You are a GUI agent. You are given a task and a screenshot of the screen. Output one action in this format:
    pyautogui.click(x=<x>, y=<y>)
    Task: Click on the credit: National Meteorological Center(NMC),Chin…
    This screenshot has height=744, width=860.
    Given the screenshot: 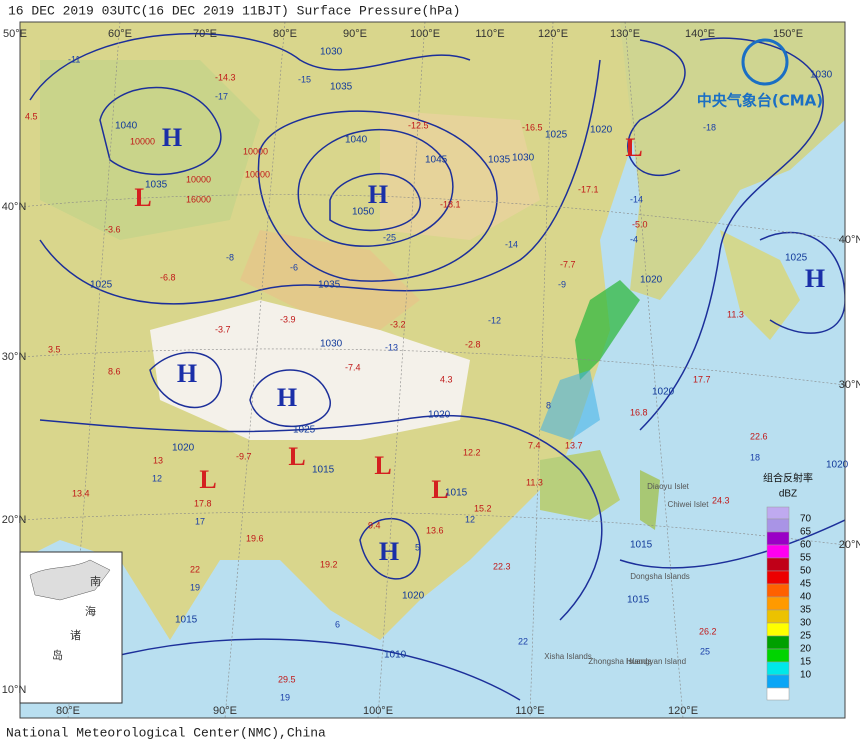 What is the action you would take?
    pyautogui.click(x=166, y=732)
    